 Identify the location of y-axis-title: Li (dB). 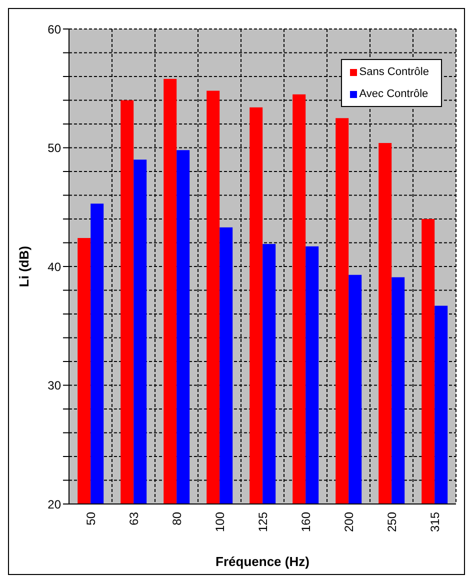
(24, 267).